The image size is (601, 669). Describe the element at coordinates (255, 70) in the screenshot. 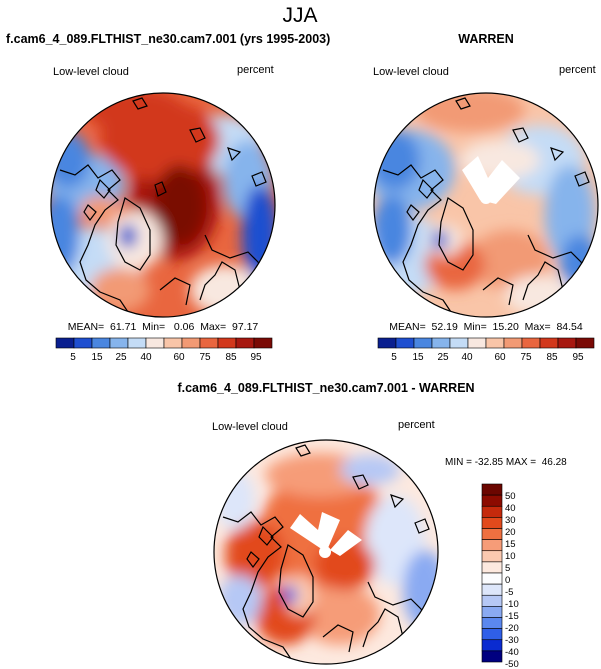

I see `panel-model-units-label: percent` at that location.